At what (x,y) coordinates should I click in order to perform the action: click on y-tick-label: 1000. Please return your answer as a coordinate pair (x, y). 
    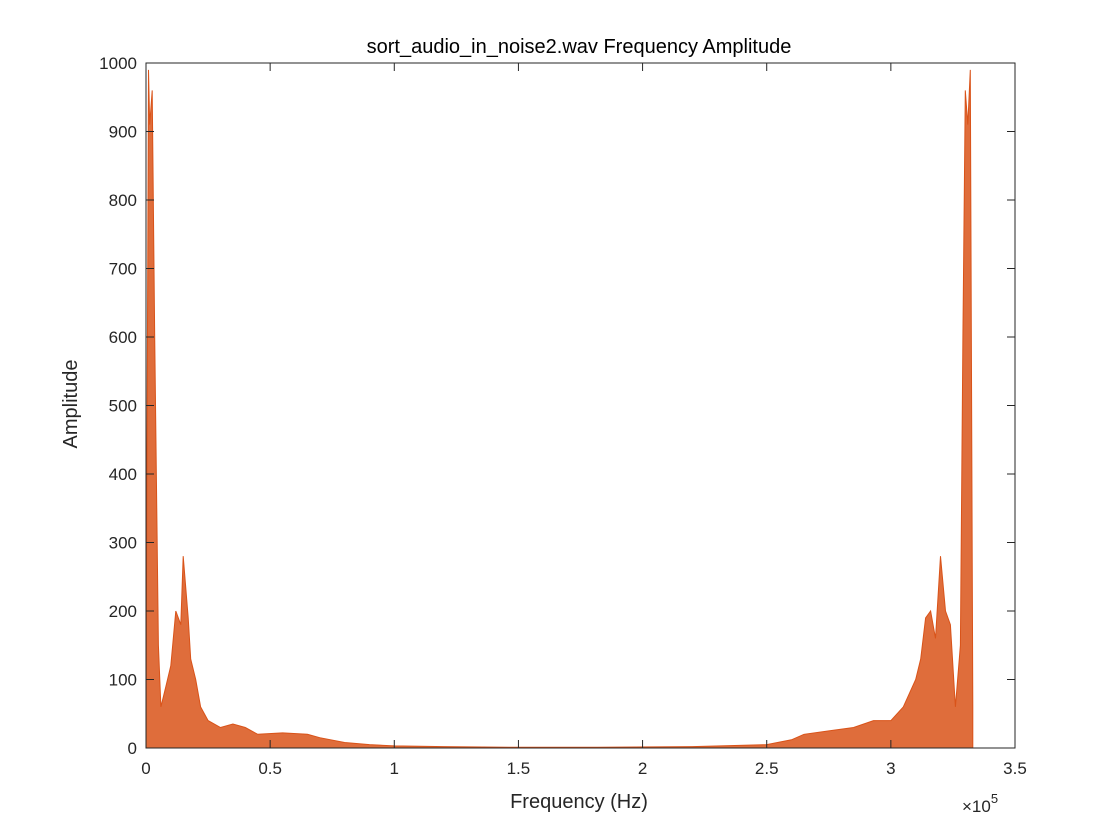
    Looking at the image, I should click on (118, 63).